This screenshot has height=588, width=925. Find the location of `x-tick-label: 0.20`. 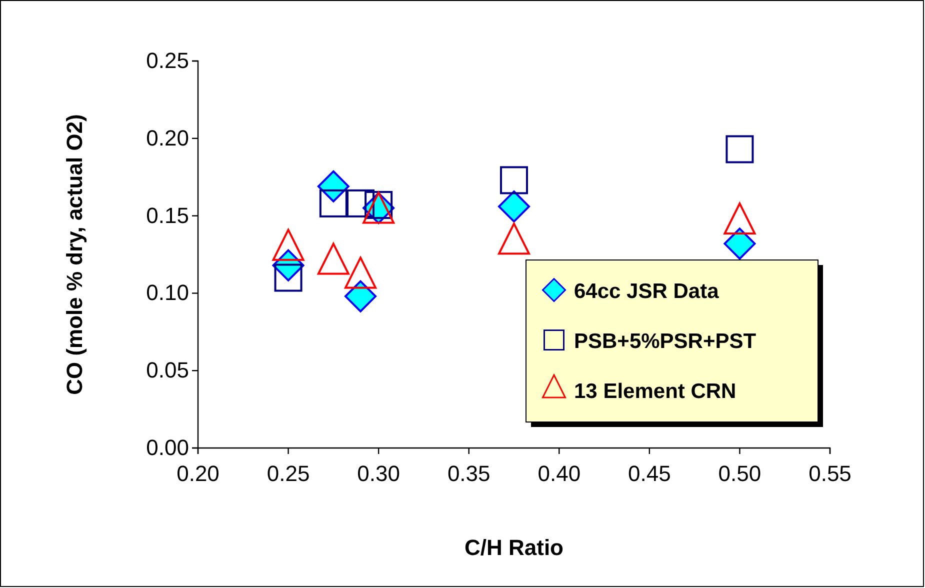

x-tick-label: 0.20 is located at coordinates (198, 473).